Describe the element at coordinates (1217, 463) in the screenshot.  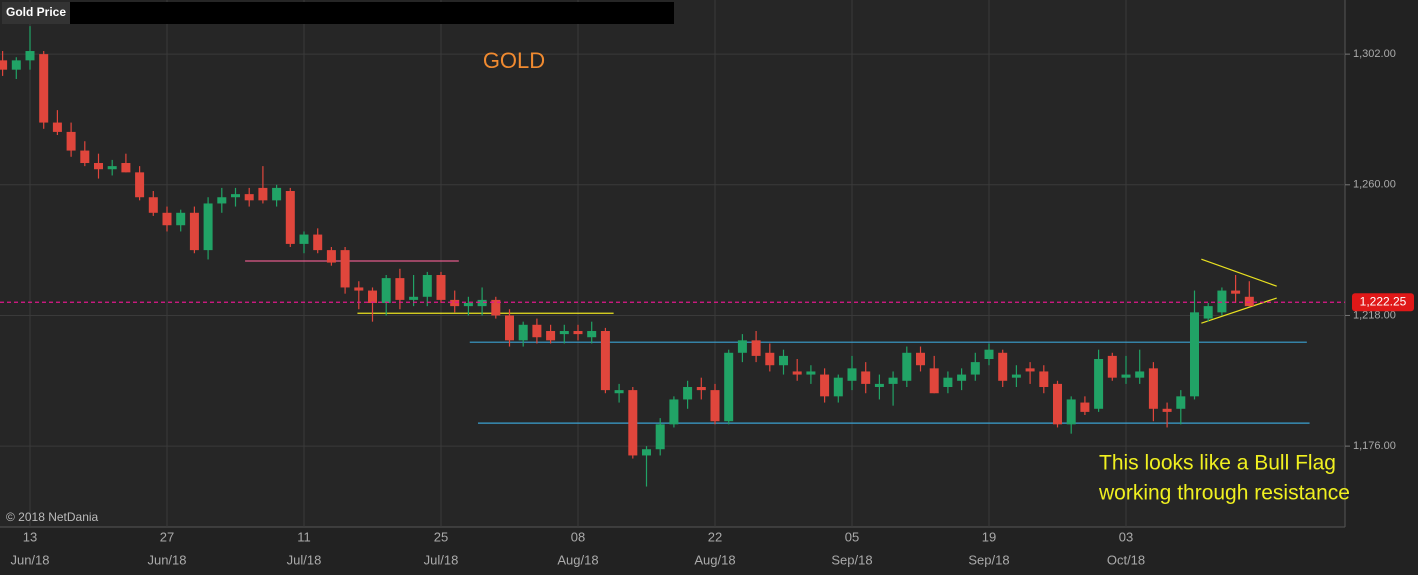
I see `annotation: This looks like a Bull Flag` at that location.